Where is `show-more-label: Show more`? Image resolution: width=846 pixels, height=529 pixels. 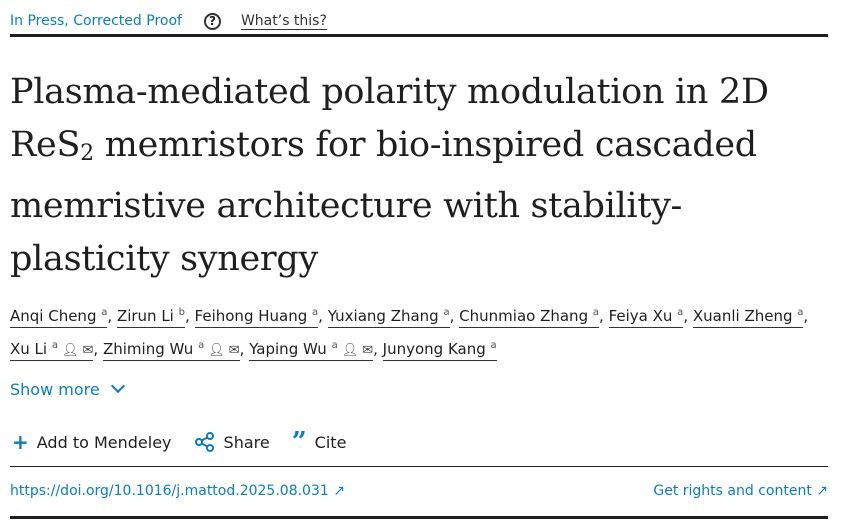
show-more-label: Show more is located at coordinates (55, 389).